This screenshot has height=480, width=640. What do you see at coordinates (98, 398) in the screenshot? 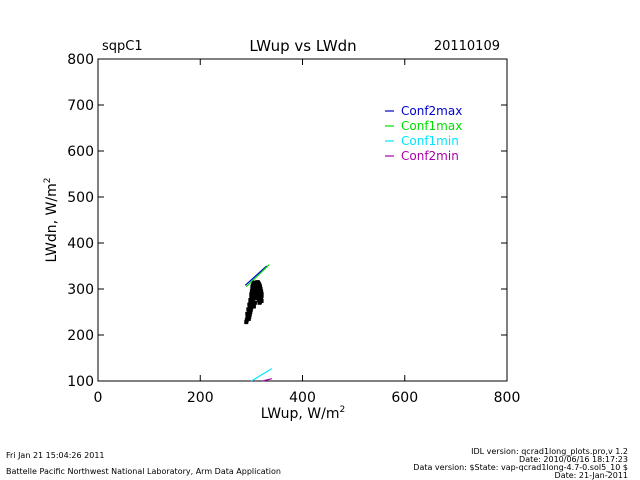
I see `x-tick-label: 0` at bounding box center [98, 398].